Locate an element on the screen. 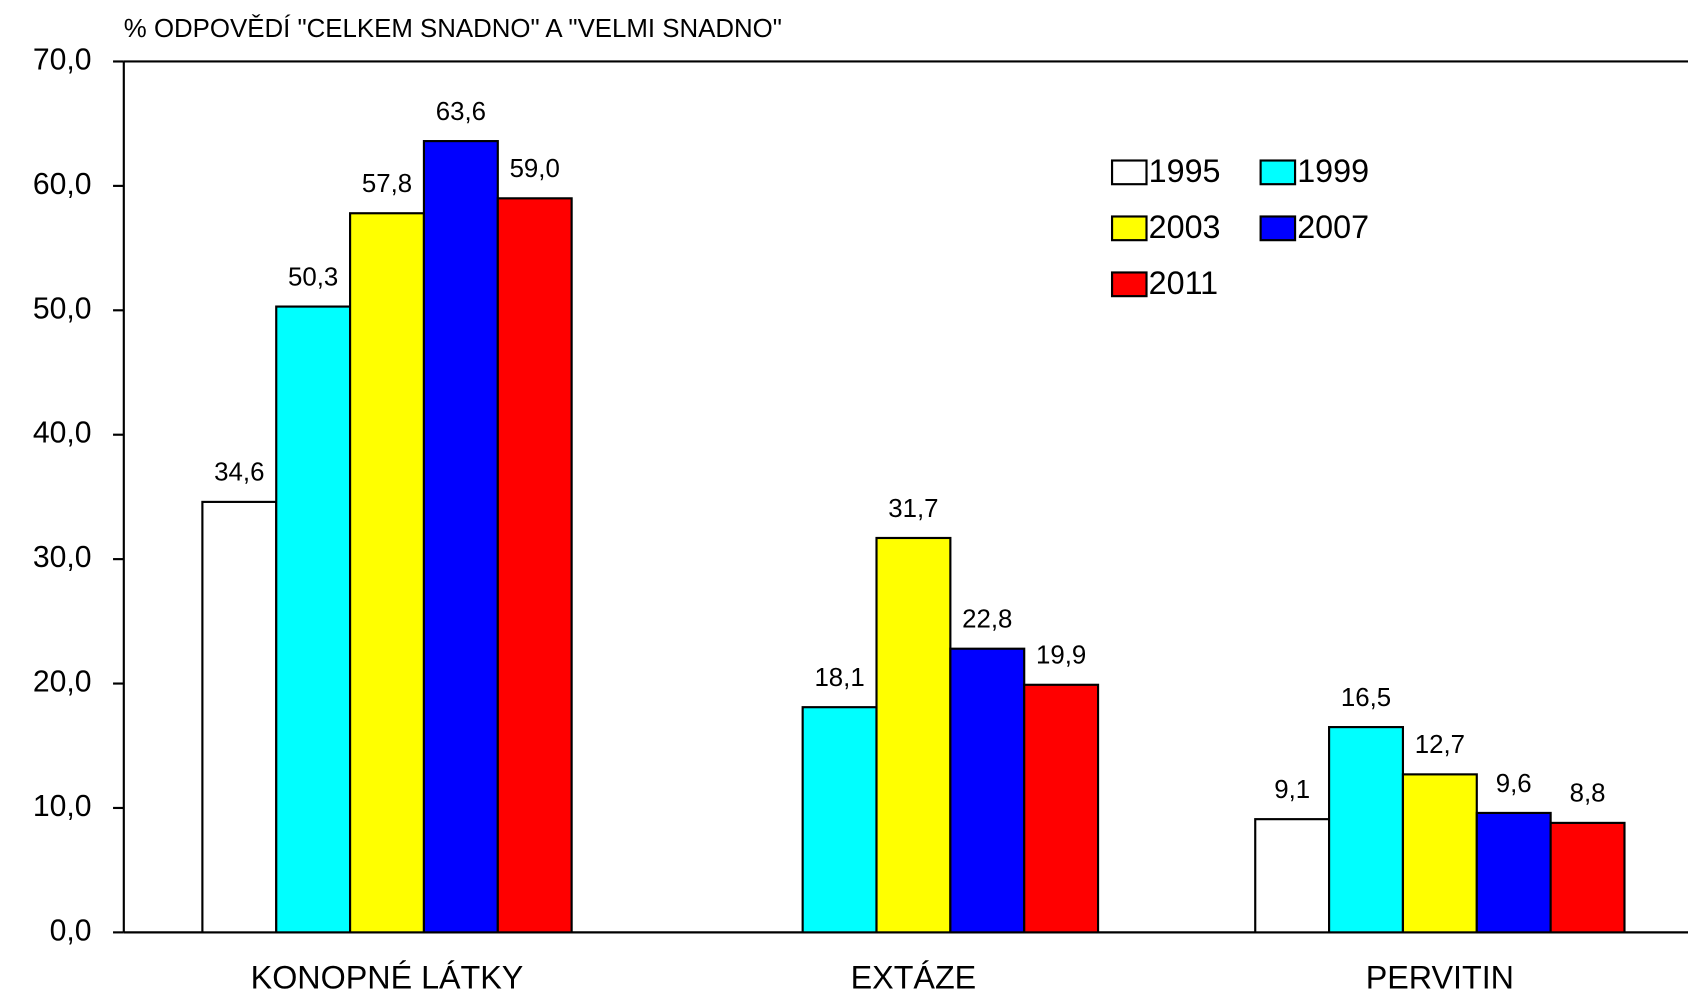 Image resolution: width=1688 pixels, height=1001 pixels. value-label: 8,8 is located at coordinates (1588, 794).